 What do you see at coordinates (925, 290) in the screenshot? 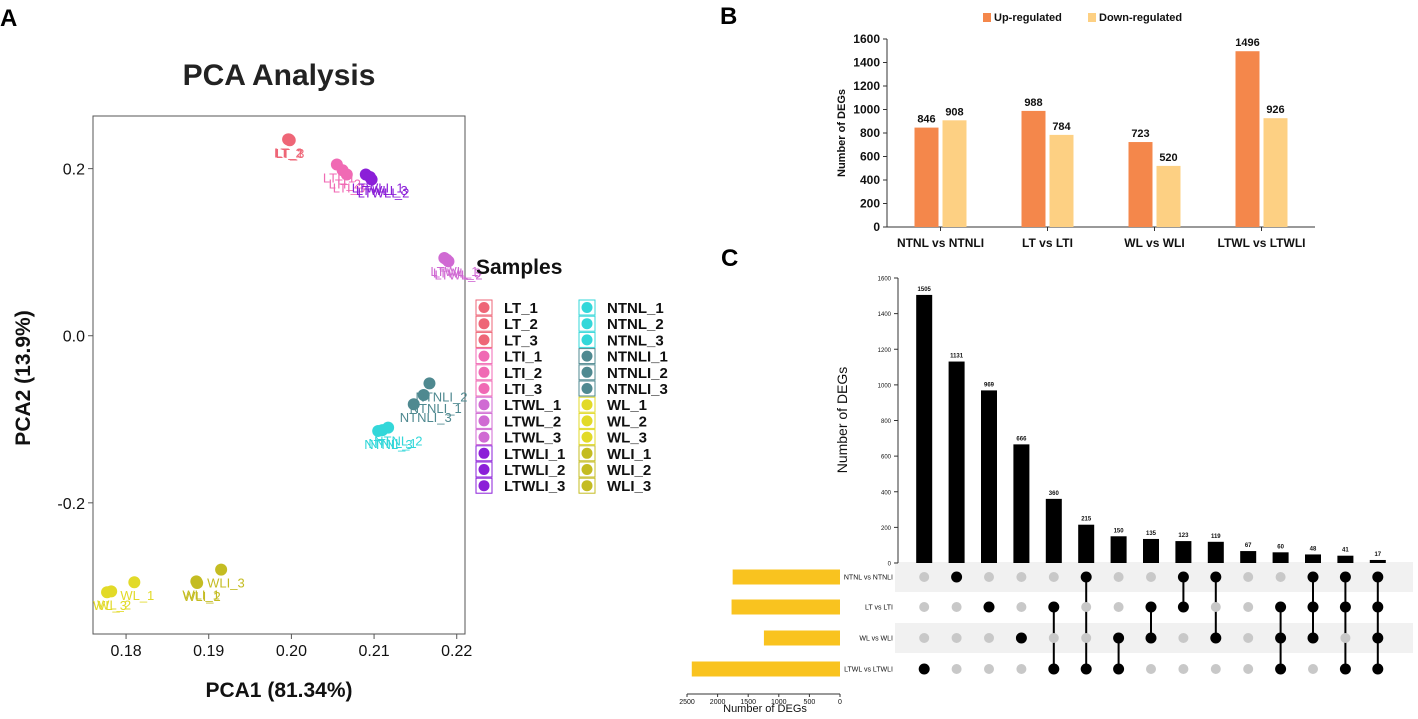
I see `upset-intersection-value: 1505` at bounding box center [925, 290].